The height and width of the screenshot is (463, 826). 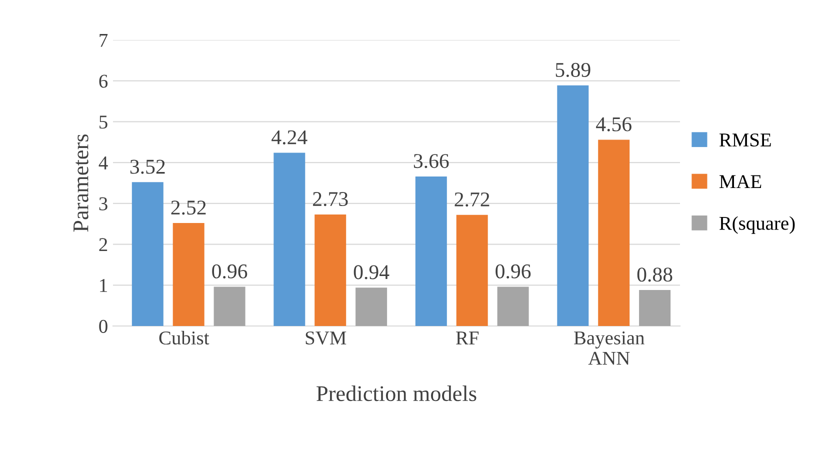 I want to click on x-tick-label: Cubist, so click(x=184, y=337).